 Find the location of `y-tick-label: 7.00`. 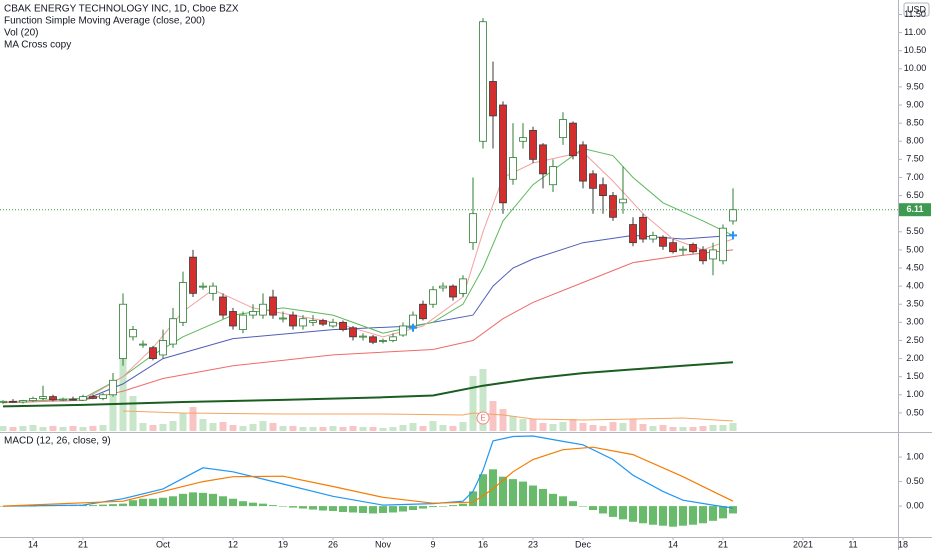

y-tick-label: 7.00 is located at coordinates (915, 177).